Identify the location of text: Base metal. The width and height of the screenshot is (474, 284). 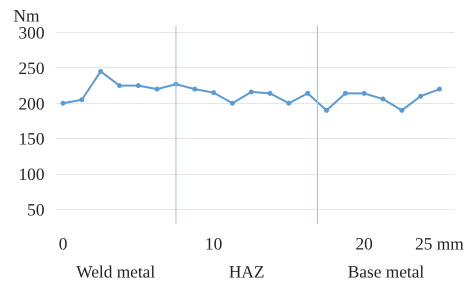
(386, 272).